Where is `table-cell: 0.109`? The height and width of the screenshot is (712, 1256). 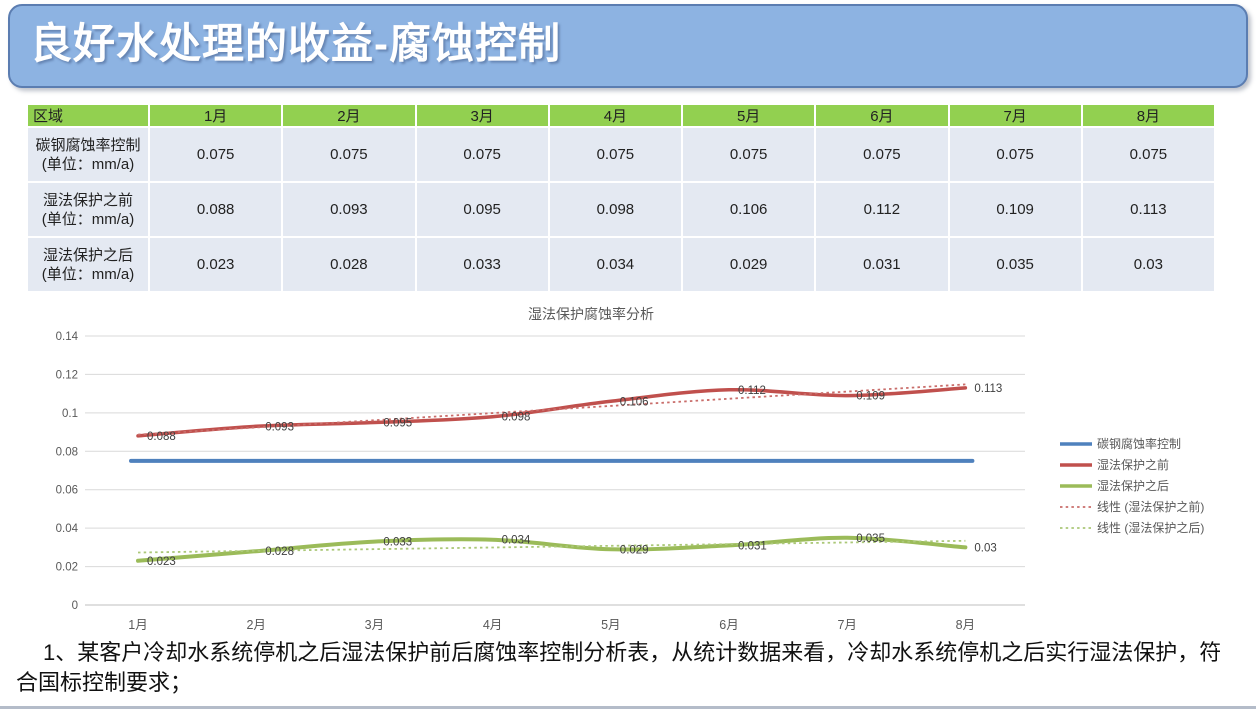 table-cell: 0.109 is located at coordinates (1015, 209).